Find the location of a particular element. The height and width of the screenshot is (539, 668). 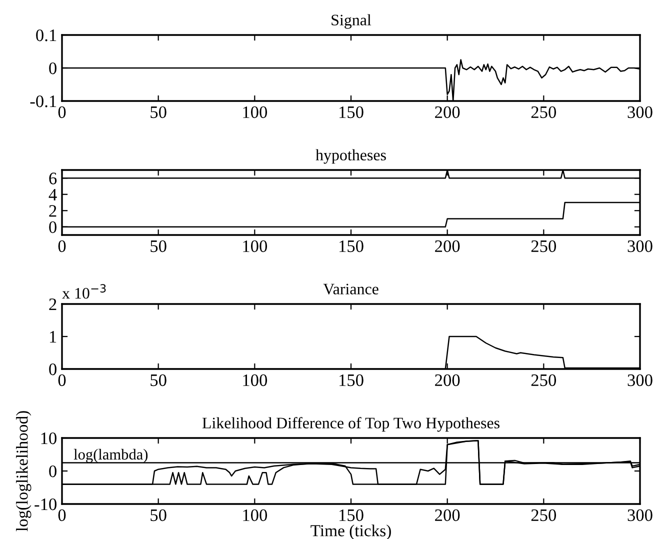

y-tick-label: 1 is located at coordinates (53, 337).